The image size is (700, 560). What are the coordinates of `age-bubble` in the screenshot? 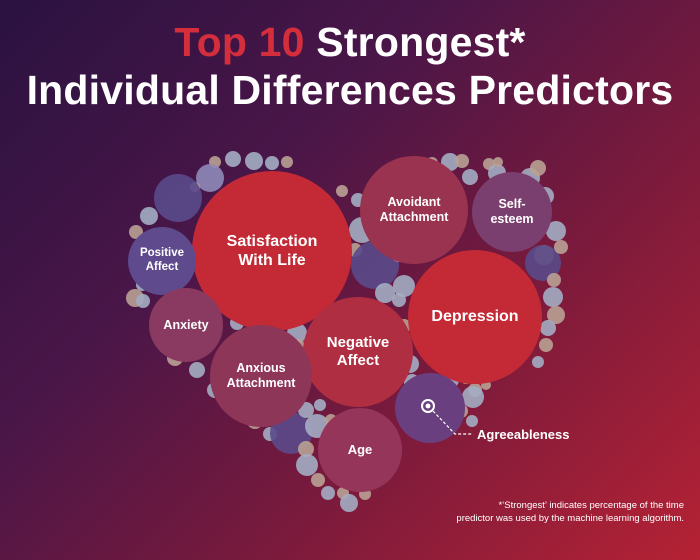 It's located at (360, 450).